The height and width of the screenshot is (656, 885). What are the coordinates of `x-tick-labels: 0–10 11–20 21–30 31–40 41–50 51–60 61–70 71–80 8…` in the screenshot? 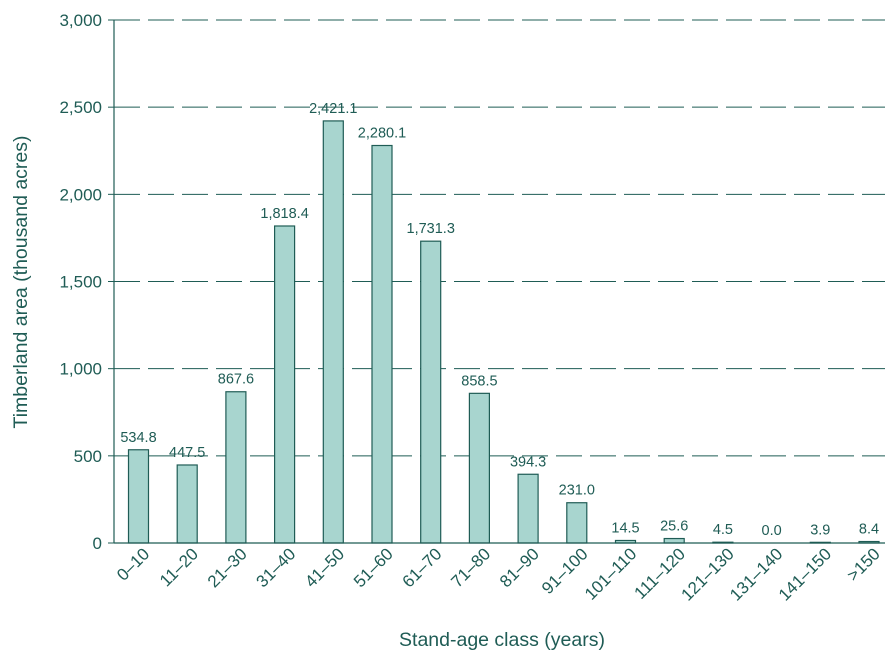 It's located at (498, 574).